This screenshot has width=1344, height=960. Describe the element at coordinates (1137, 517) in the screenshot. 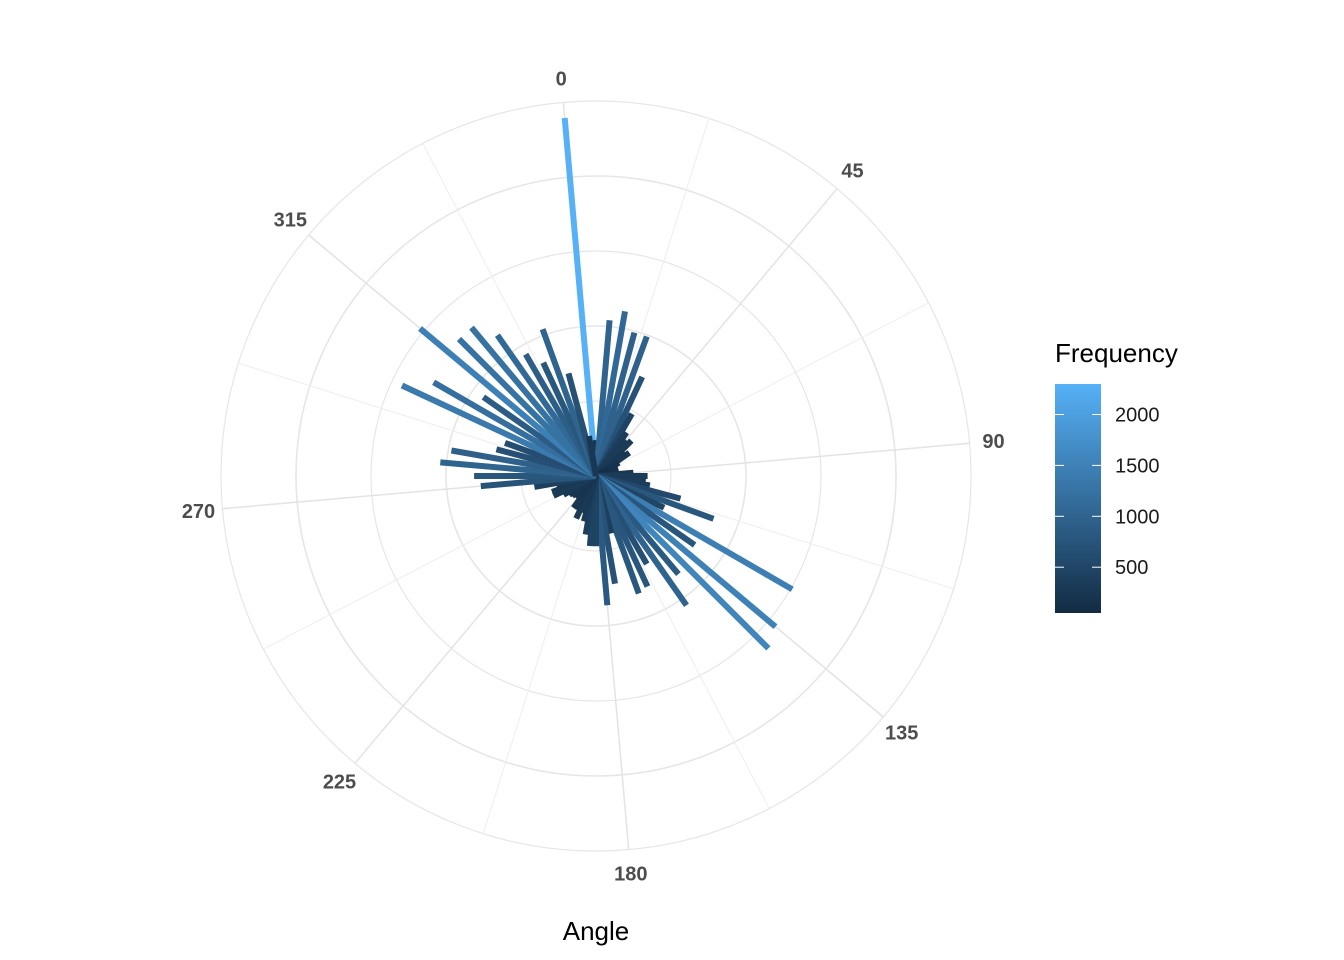

I see `legend-label: 1000` at that location.